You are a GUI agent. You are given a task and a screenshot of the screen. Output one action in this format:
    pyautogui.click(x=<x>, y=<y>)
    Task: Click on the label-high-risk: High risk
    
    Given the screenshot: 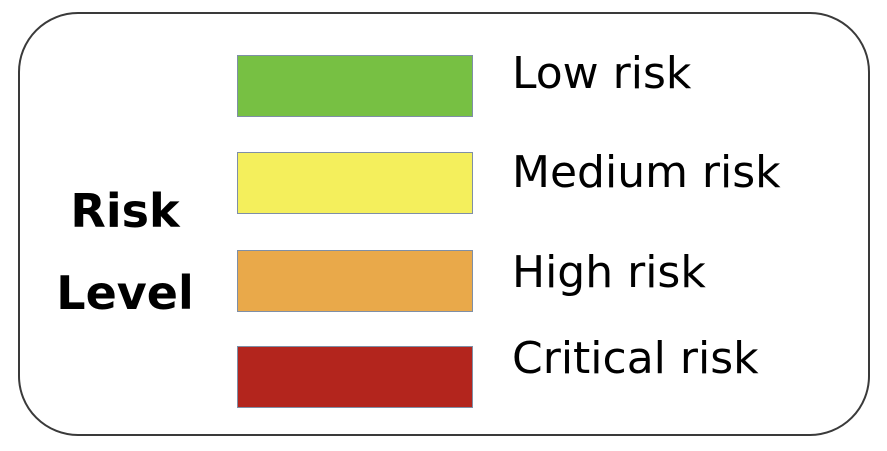 What is the action you would take?
    pyautogui.click(x=609, y=272)
    